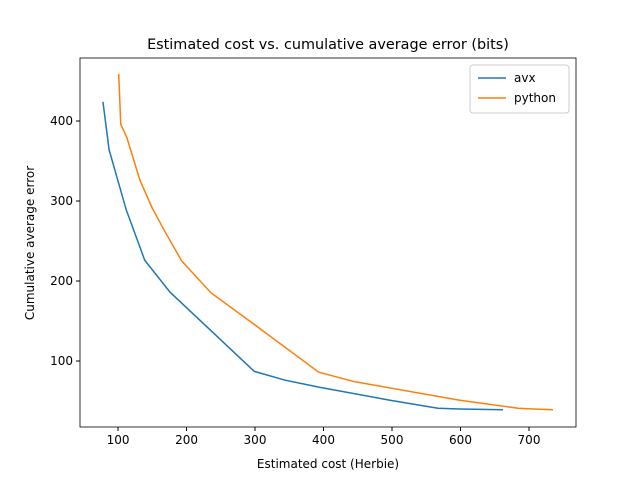 The height and width of the screenshot is (480, 640). What do you see at coordinates (186, 440) in the screenshot?
I see `x-tick-label: 200` at bounding box center [186, 440].